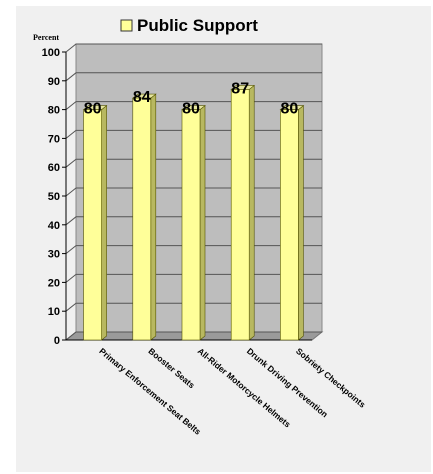 The width and height of the screenshot is (433, 474). I want to click on y-tick-label: 50, so click(54, 197).